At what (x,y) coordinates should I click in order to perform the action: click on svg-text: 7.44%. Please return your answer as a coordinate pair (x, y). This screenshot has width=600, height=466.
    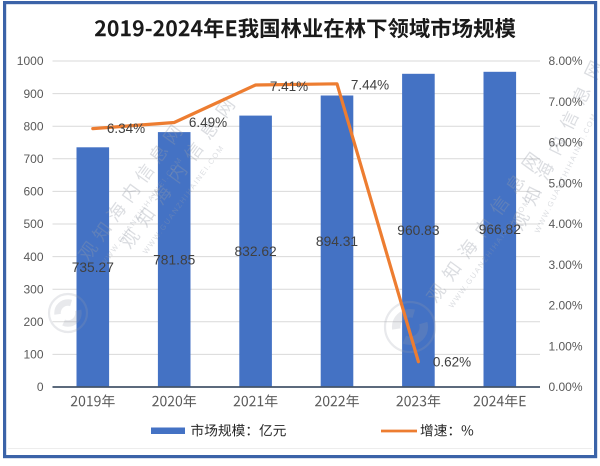
    Looking at the image, I should click on (370, 85).